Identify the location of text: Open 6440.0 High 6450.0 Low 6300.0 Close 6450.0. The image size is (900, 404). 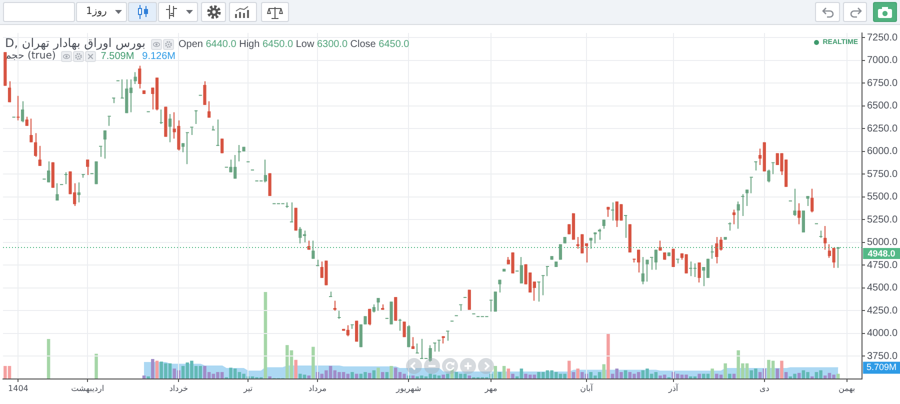
(294, 44).